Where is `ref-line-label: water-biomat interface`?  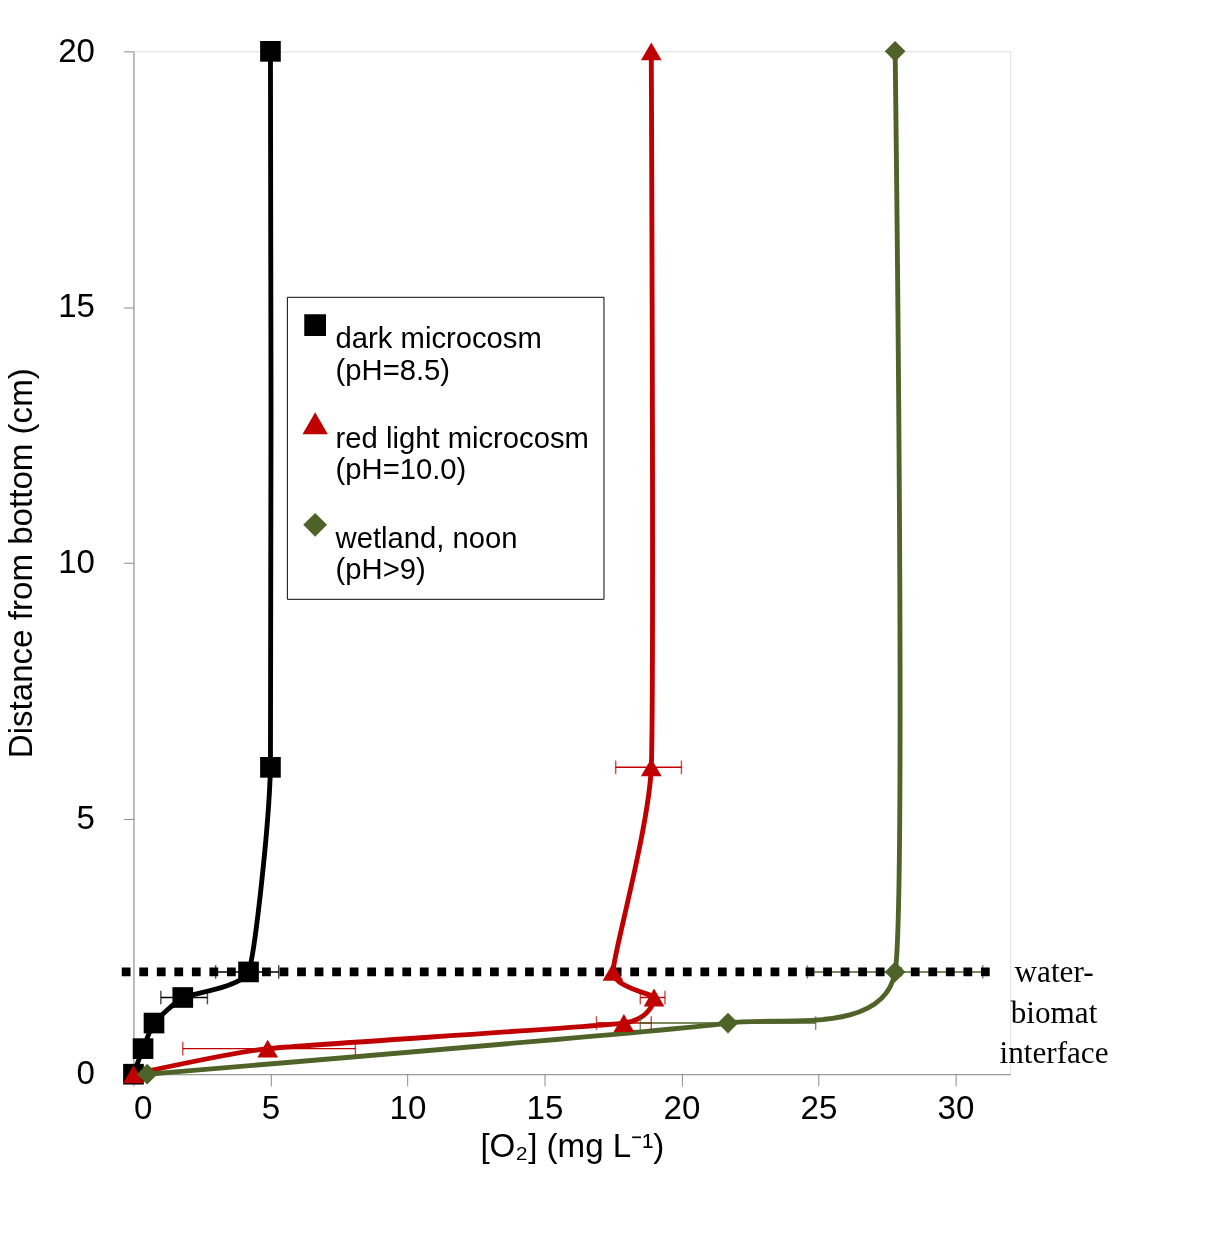
ref-line-label: water-biomat interface is located at coordinates (1054, 1012).